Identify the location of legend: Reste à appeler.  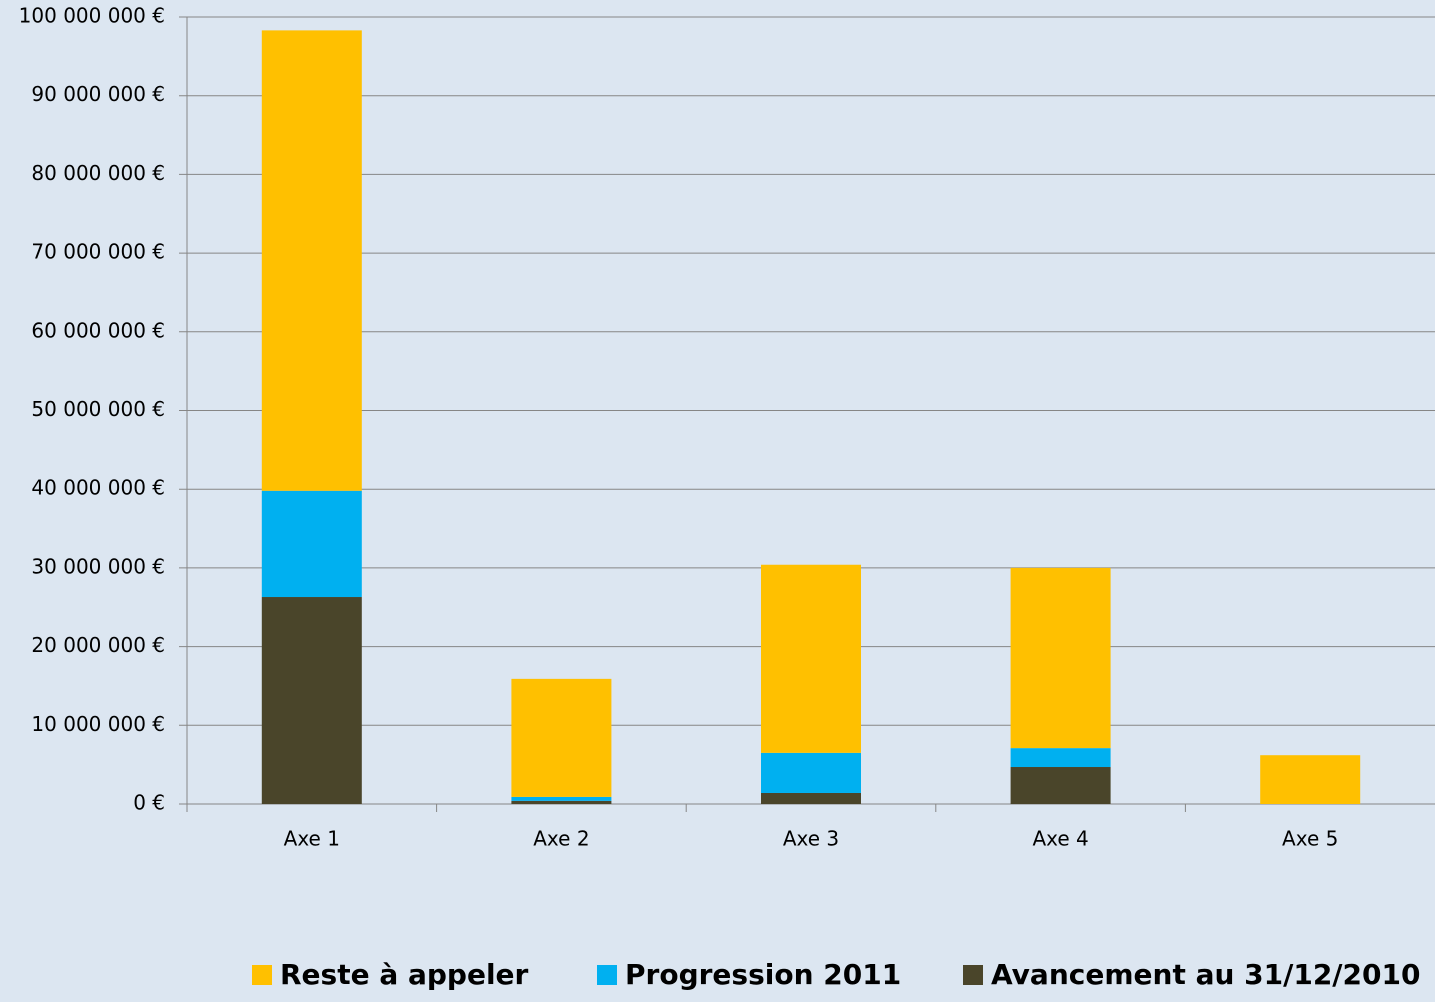
(404, 974).